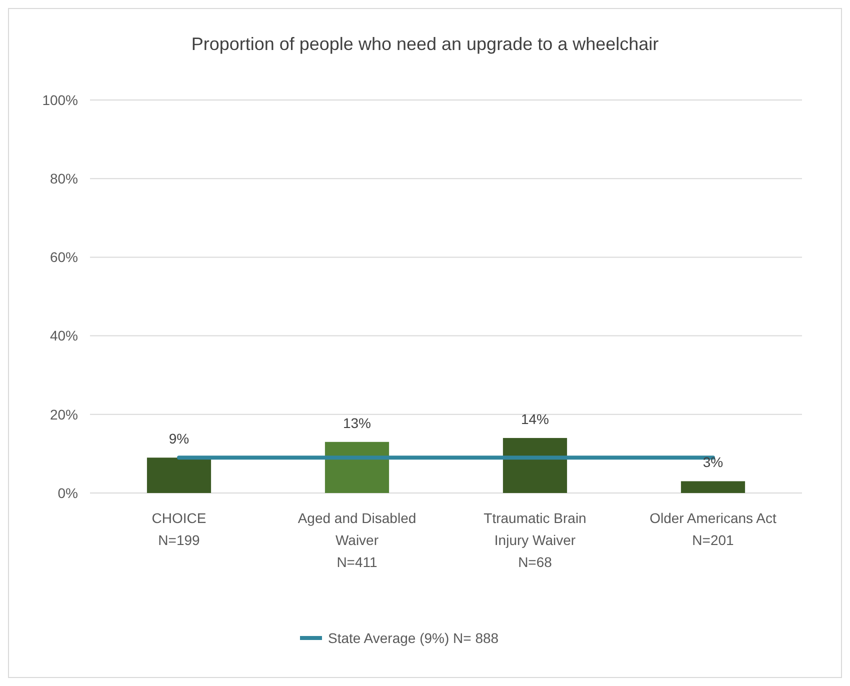 This screenshot has height=686, width=850. Describe the element at coordinates (357, 540) in the screenshot. I see `x-tick-label: Aged and Disabled Waiver N=411` at that location.